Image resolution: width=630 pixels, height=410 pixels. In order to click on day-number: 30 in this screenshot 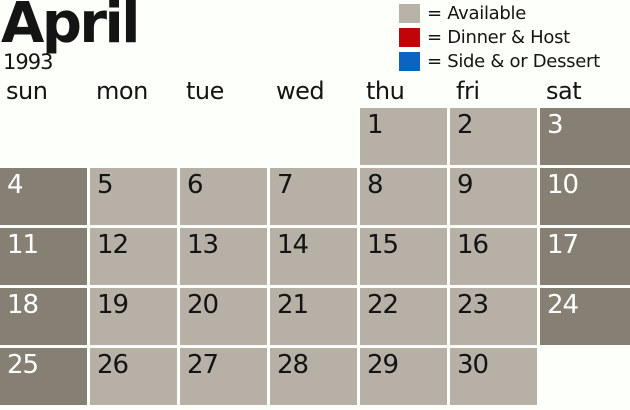, I will do `click(473, 365)`.